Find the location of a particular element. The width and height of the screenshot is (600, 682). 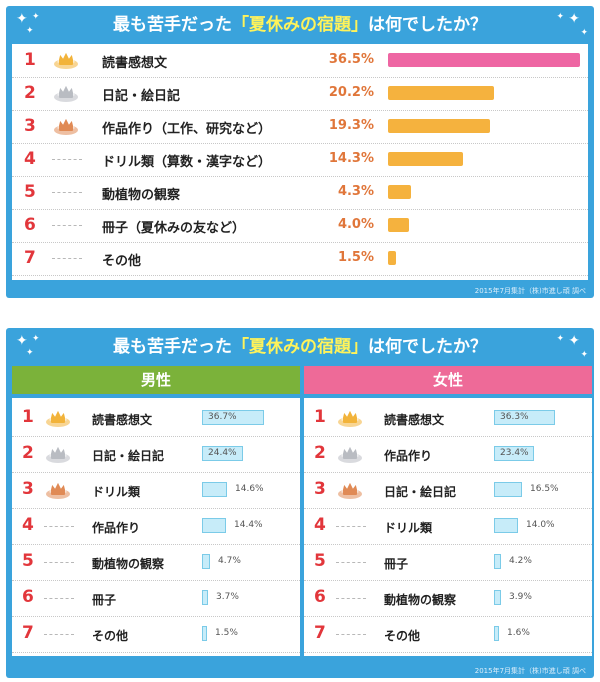

table-row: 3 作品作り（工作、研究など） 19.3% is located at coordinates (300, 127).